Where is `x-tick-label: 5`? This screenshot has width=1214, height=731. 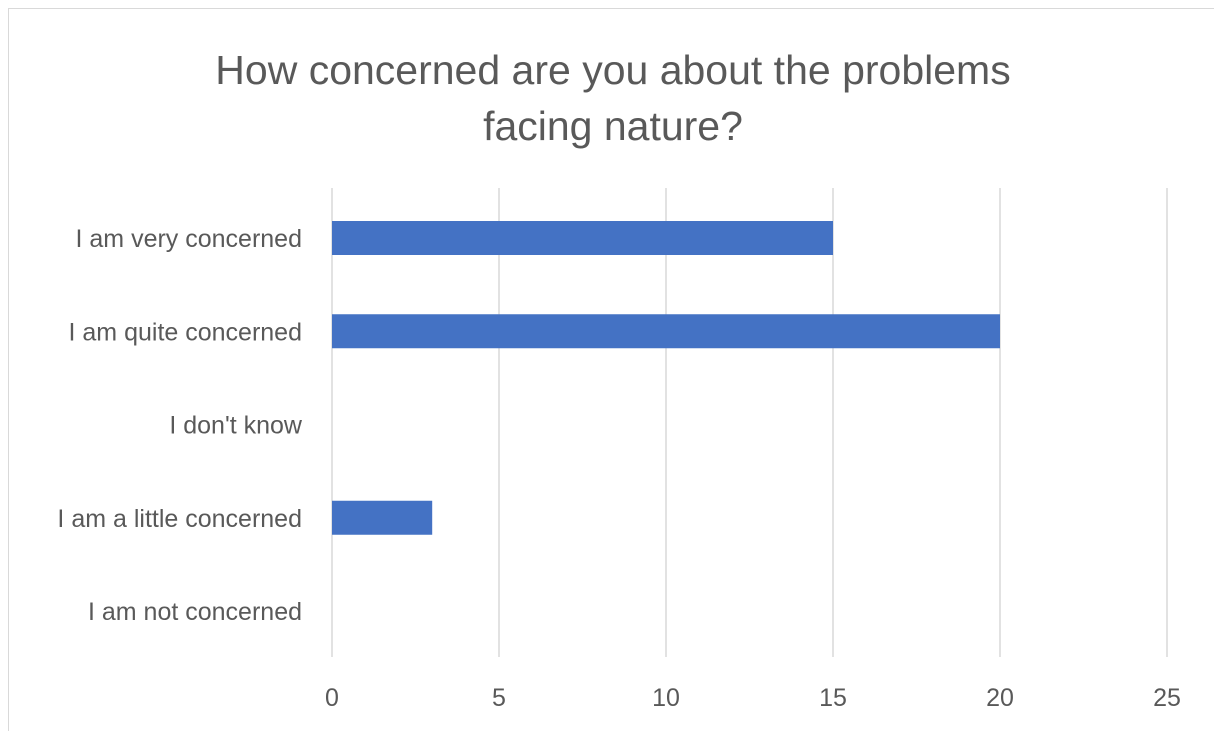
x-tick-label: 5 is located at coordinates (499, 698).